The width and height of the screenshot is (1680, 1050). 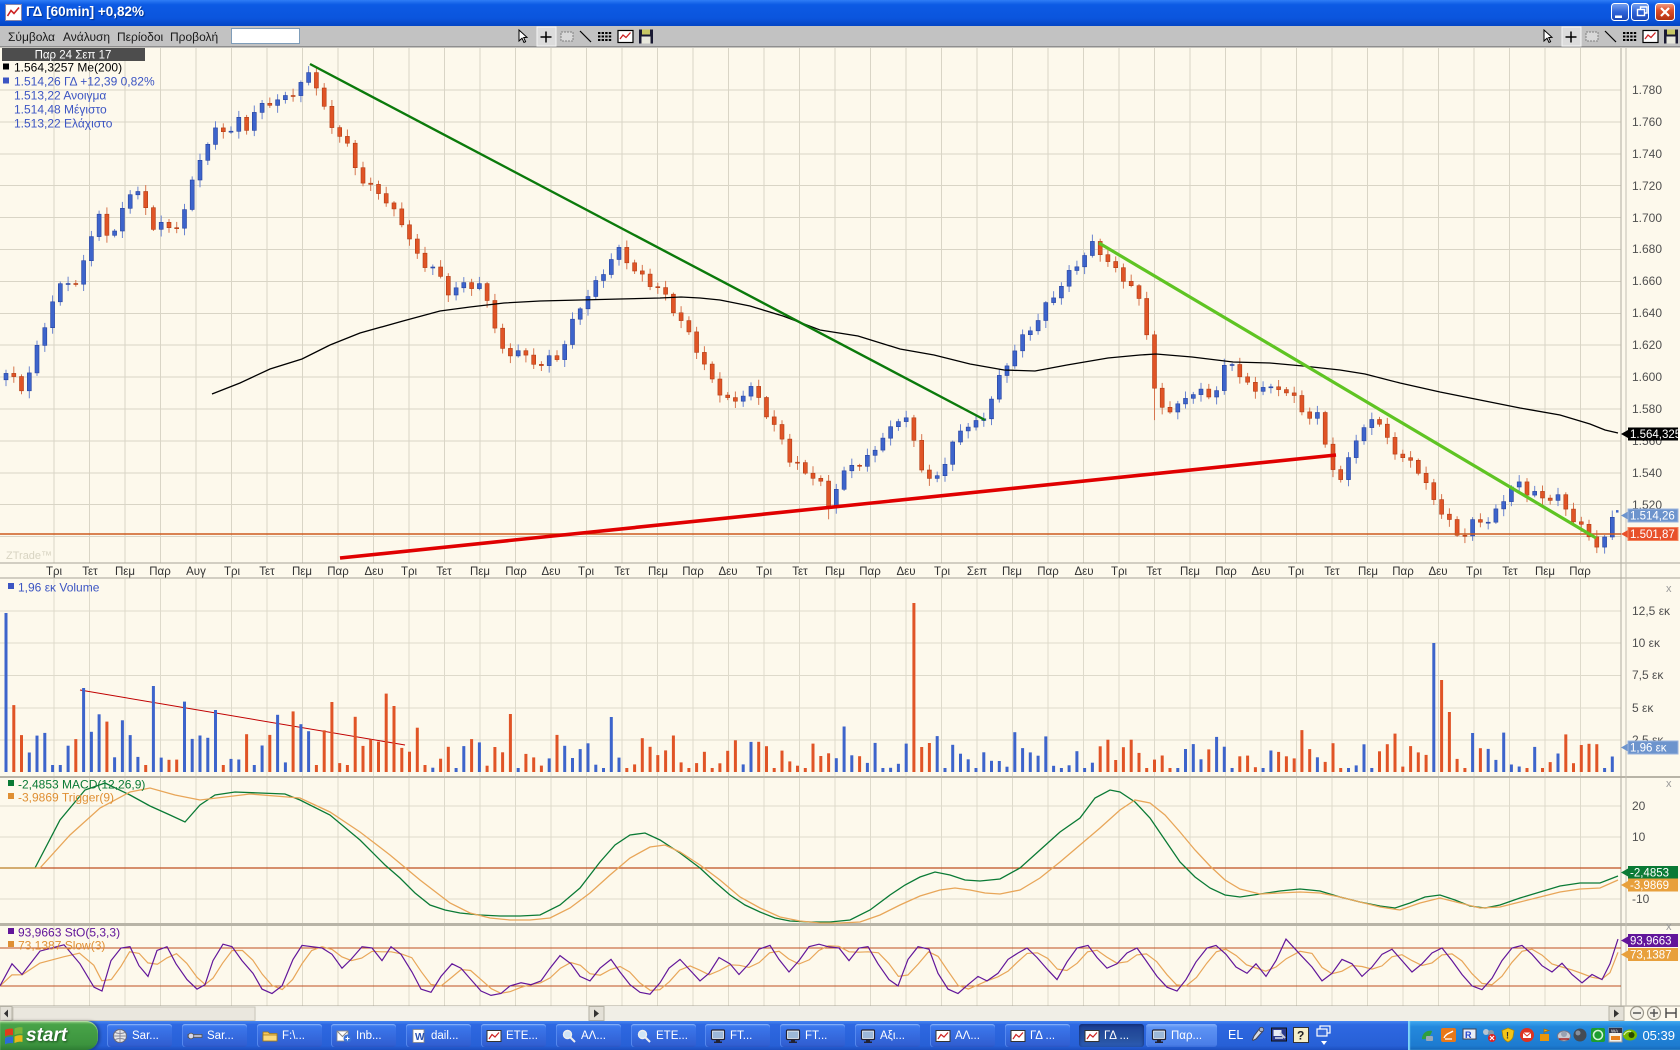 I want to click on svg-text: 20, so click(x=1639, y=806).